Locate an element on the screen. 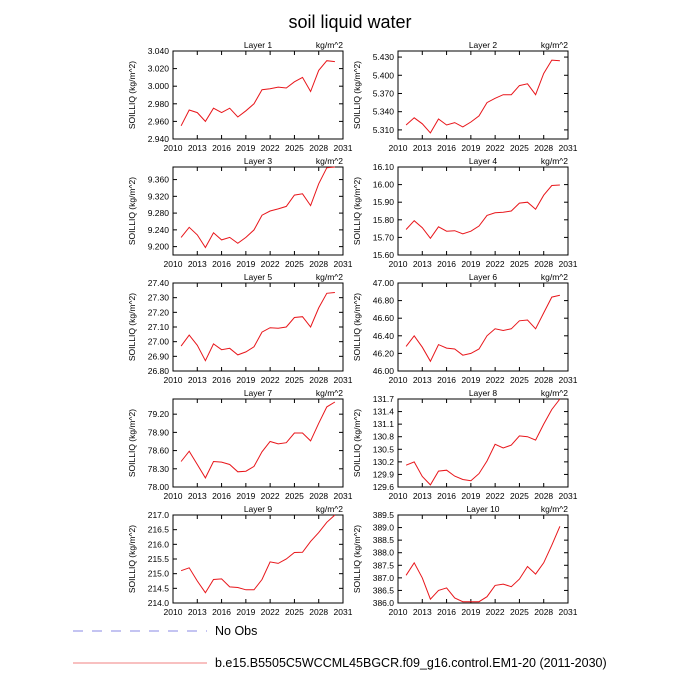  y-tick-label: 5.370 is located at coordinates (384, 93).